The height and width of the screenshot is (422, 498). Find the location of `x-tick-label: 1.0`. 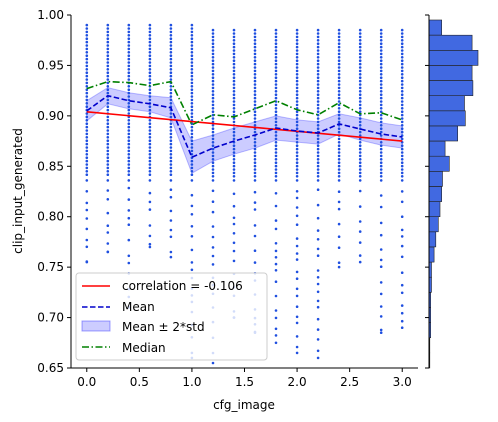

x-tick-label: 1.0 is located at coordinates (191, 382).